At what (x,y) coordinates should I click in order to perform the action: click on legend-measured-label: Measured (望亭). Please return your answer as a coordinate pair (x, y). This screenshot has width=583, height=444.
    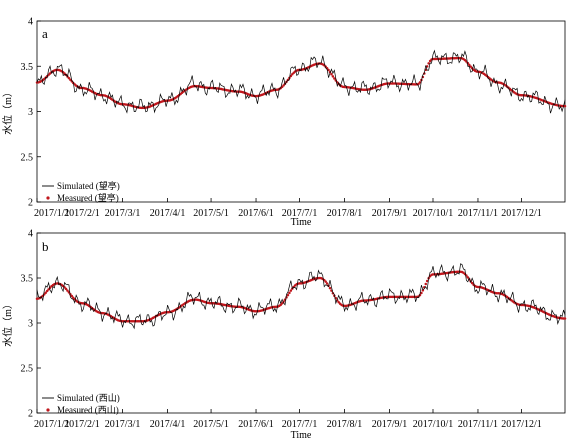
    Looking at the image, I should click on (88, 197).